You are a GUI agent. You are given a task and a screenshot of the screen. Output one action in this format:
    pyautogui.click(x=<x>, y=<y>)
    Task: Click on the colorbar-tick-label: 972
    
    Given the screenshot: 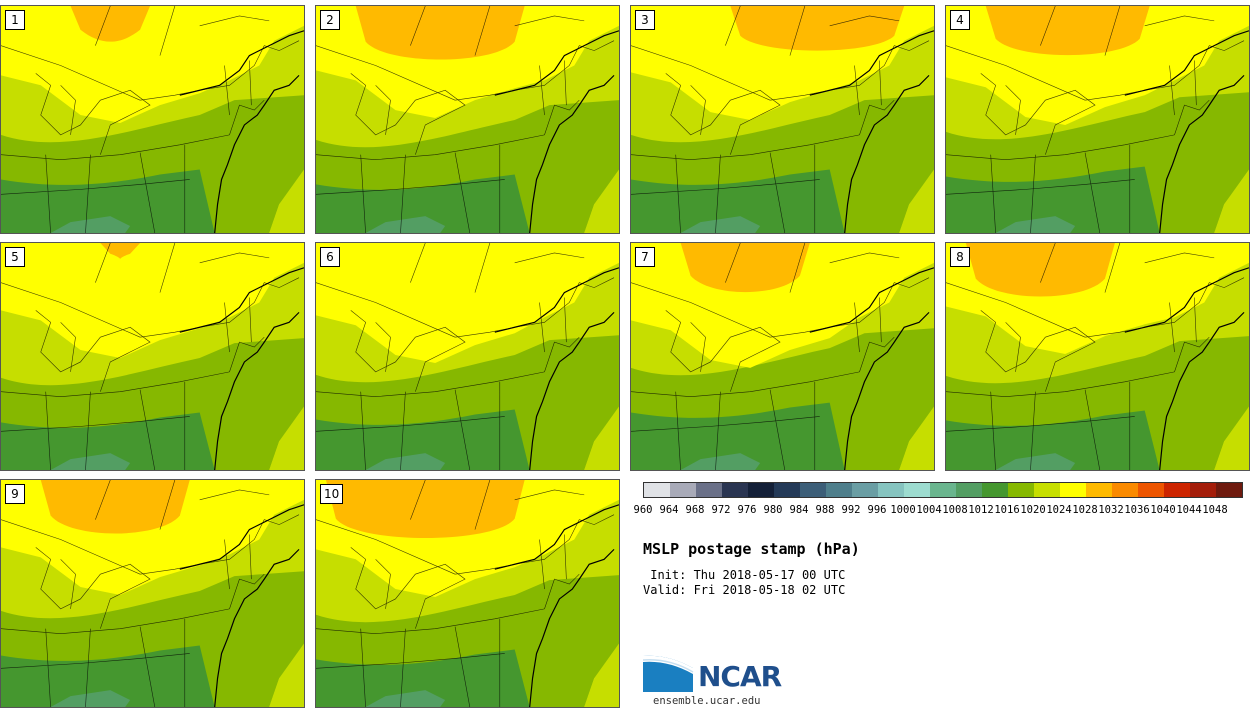 What is the action you would take?
    pyautogui.click(x=721, y=510)
    